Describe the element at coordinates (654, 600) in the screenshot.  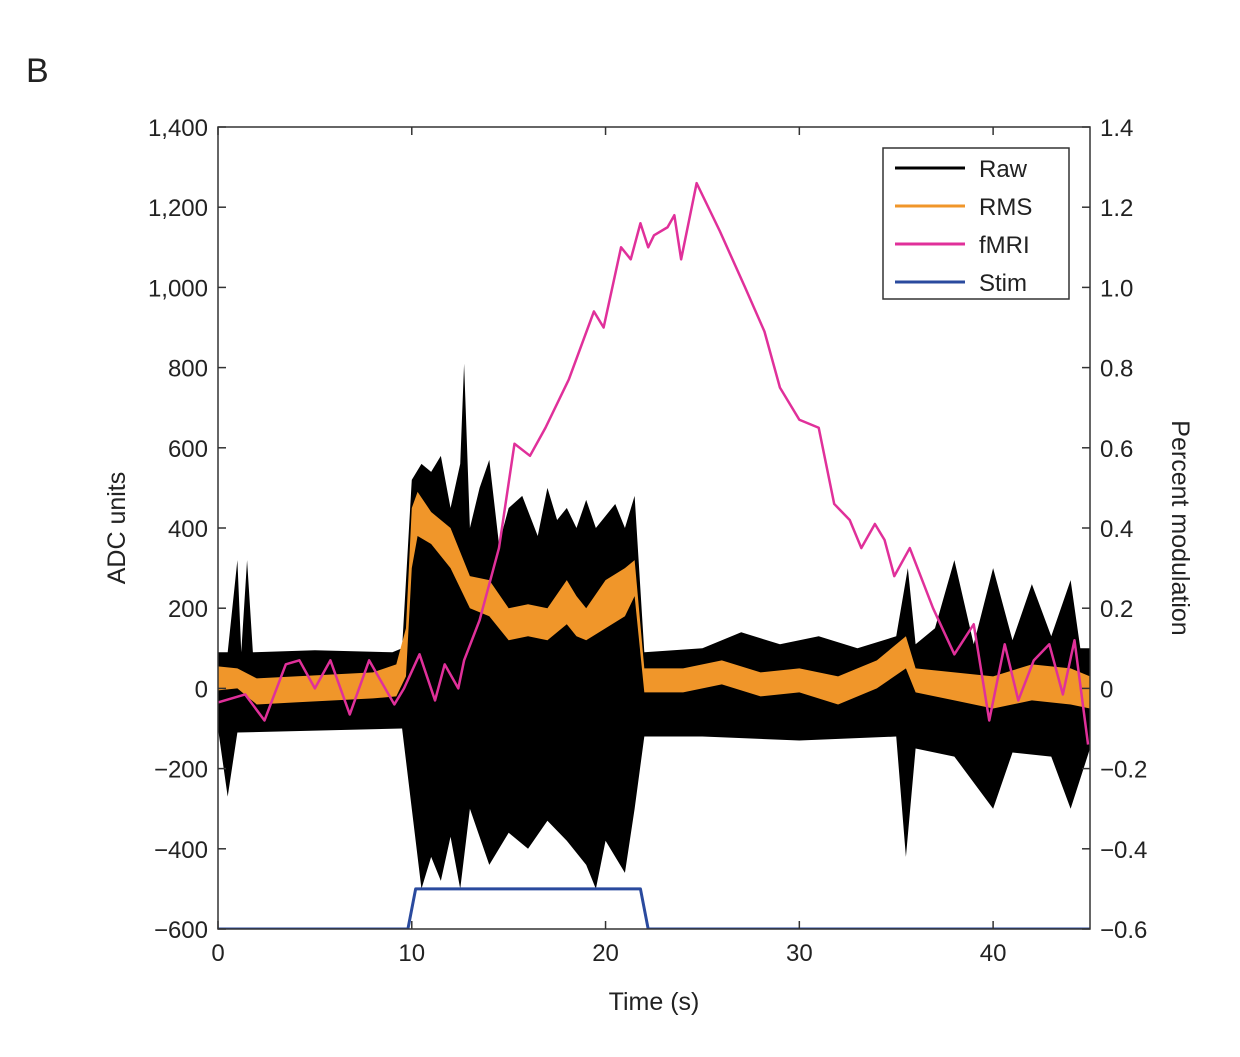
I see `series-rms-area` at that location.